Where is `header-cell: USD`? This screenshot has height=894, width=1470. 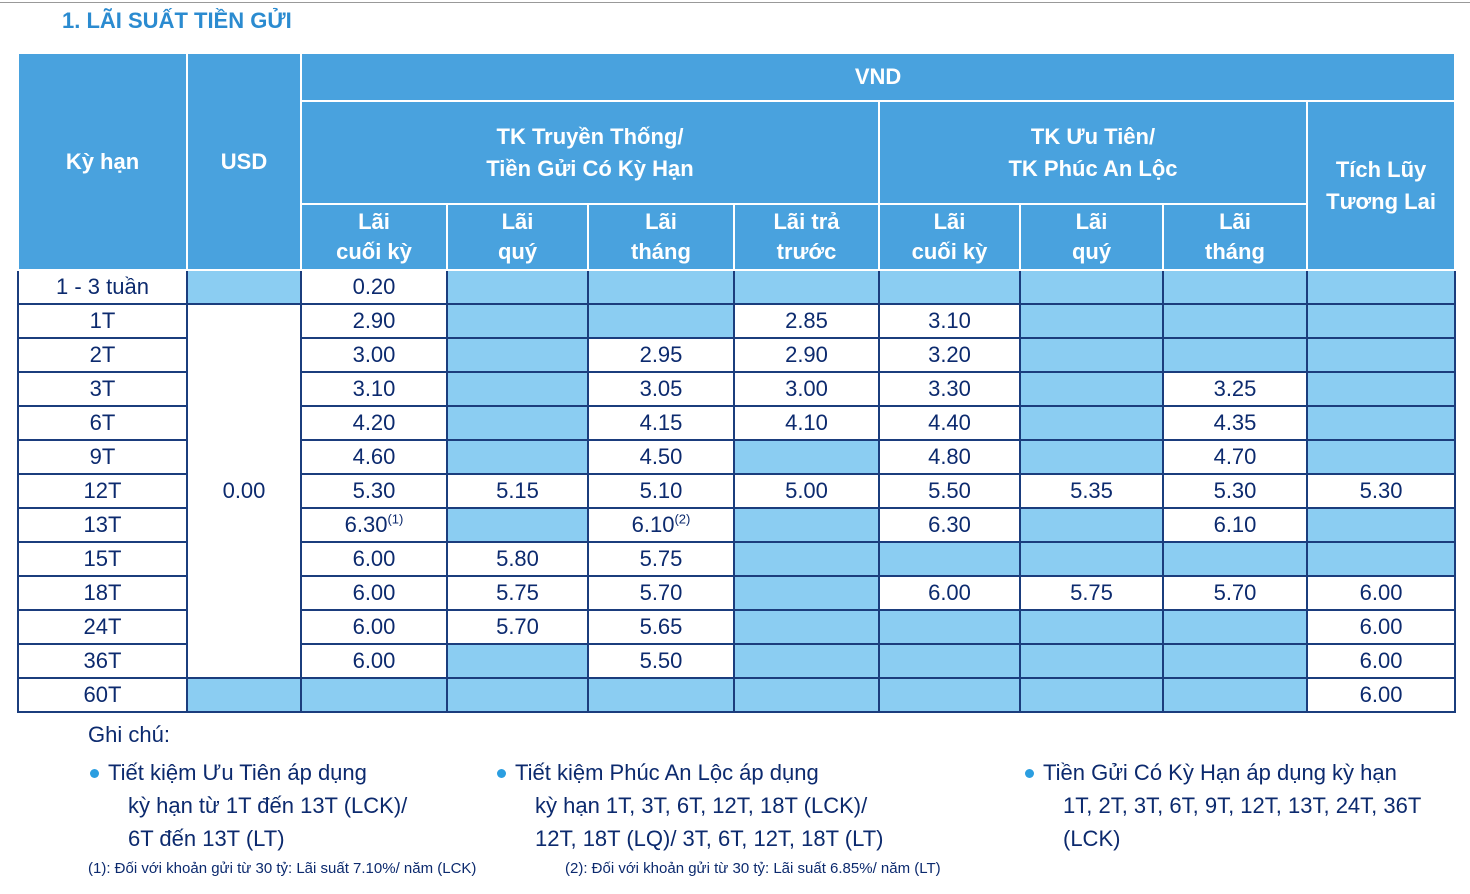
header-cell: USD is located at coordinates (244, 161).